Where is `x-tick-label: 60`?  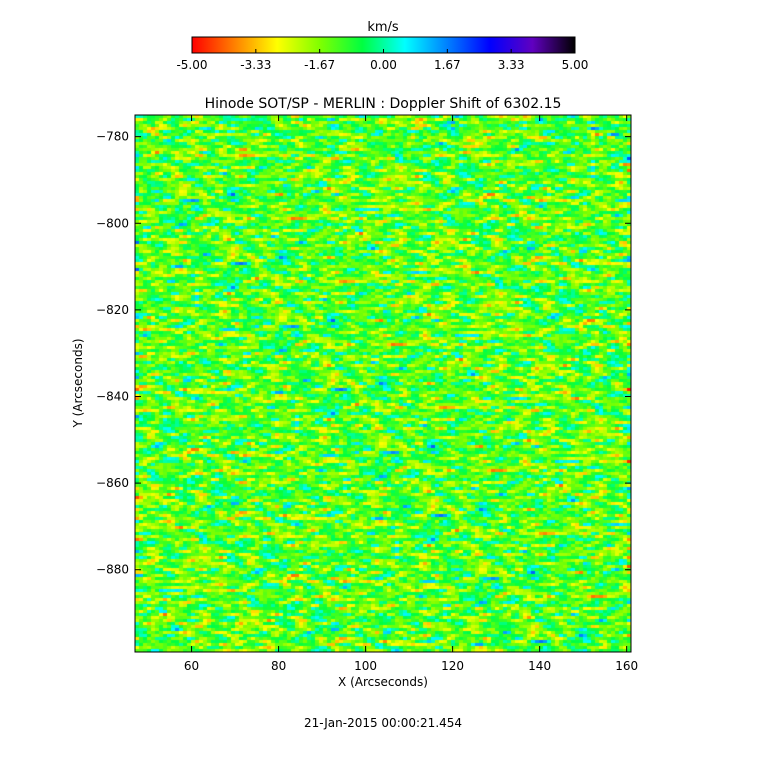
x-tick-label: 60 is located at coordinates (191, 666).